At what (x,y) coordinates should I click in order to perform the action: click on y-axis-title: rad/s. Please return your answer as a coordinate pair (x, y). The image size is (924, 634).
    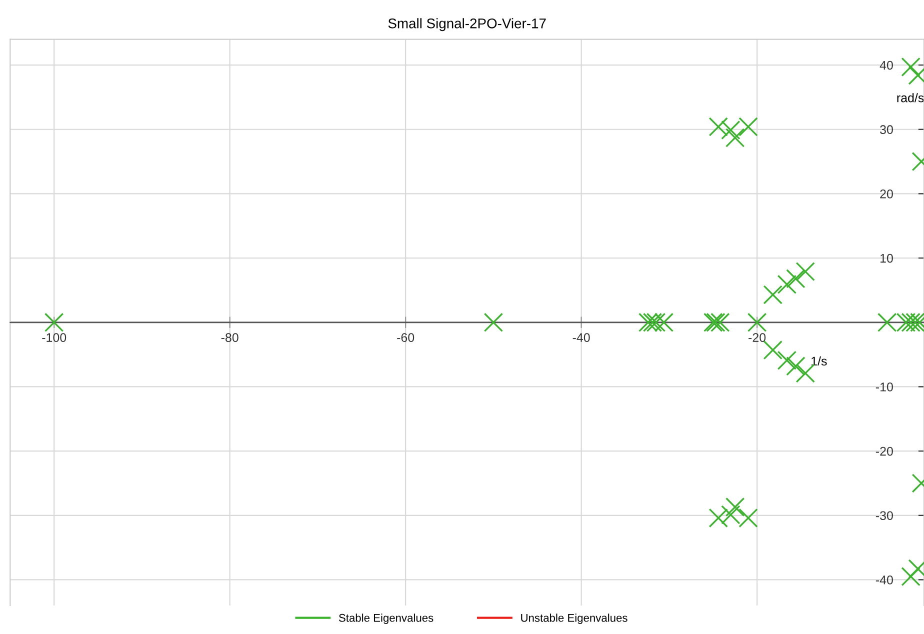
    Looking at the image, I should click on (910, 97).